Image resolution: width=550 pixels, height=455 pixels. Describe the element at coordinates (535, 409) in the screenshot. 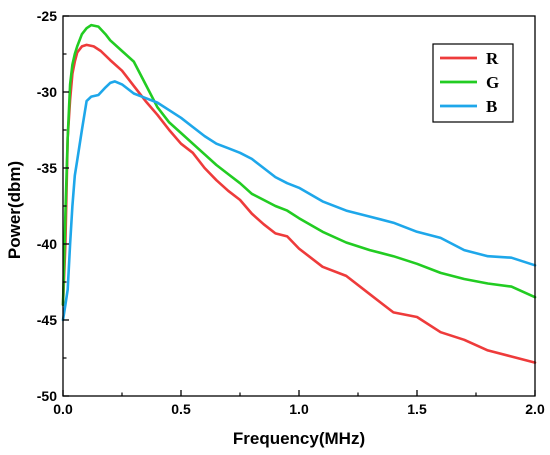

I see `x-tick-label: 2.0` at that location.